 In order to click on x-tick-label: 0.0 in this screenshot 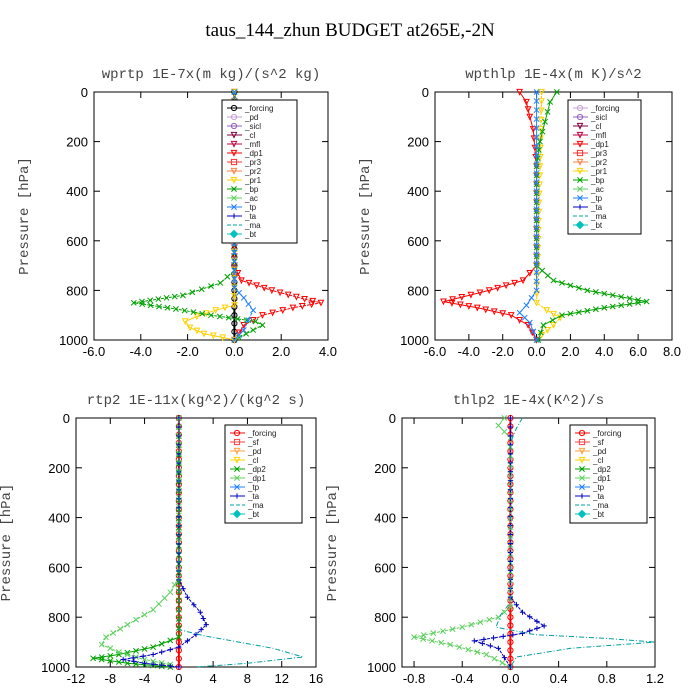, I will do `click(537, 351)`.